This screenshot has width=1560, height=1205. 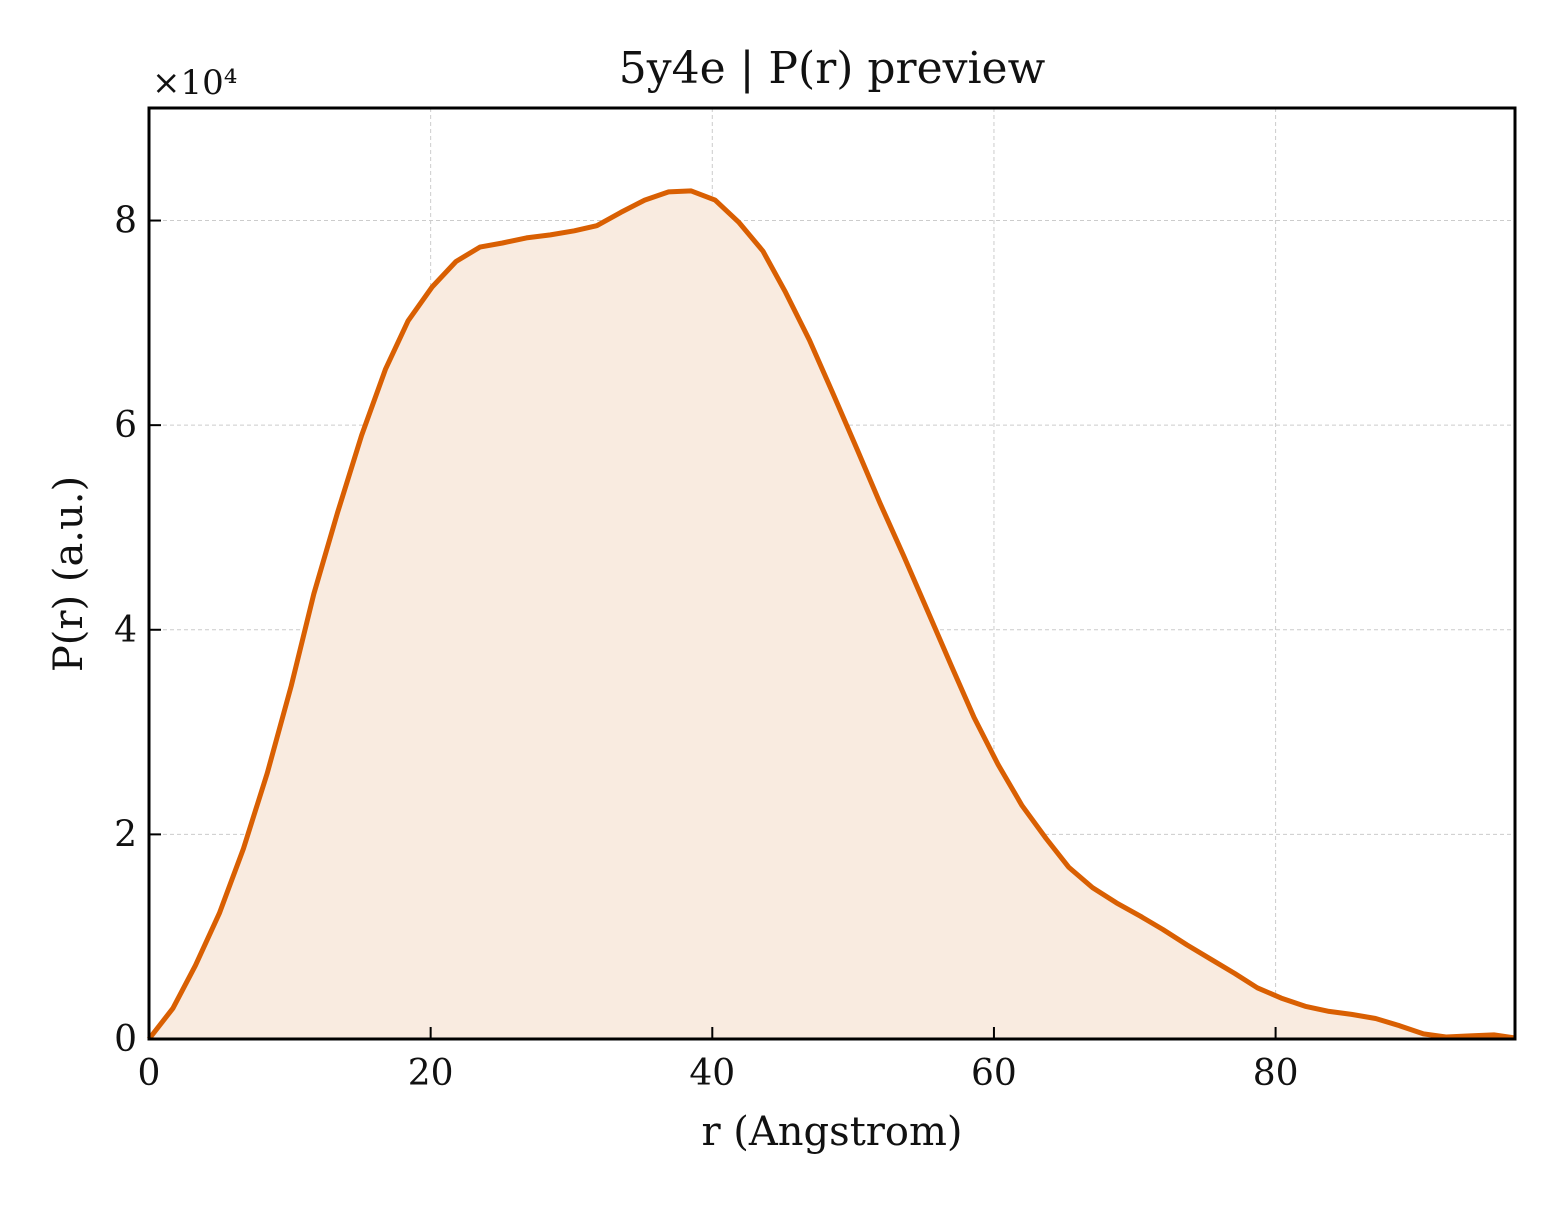 I want to click on x-tick-label: 0, so click(x=149, y=1073).